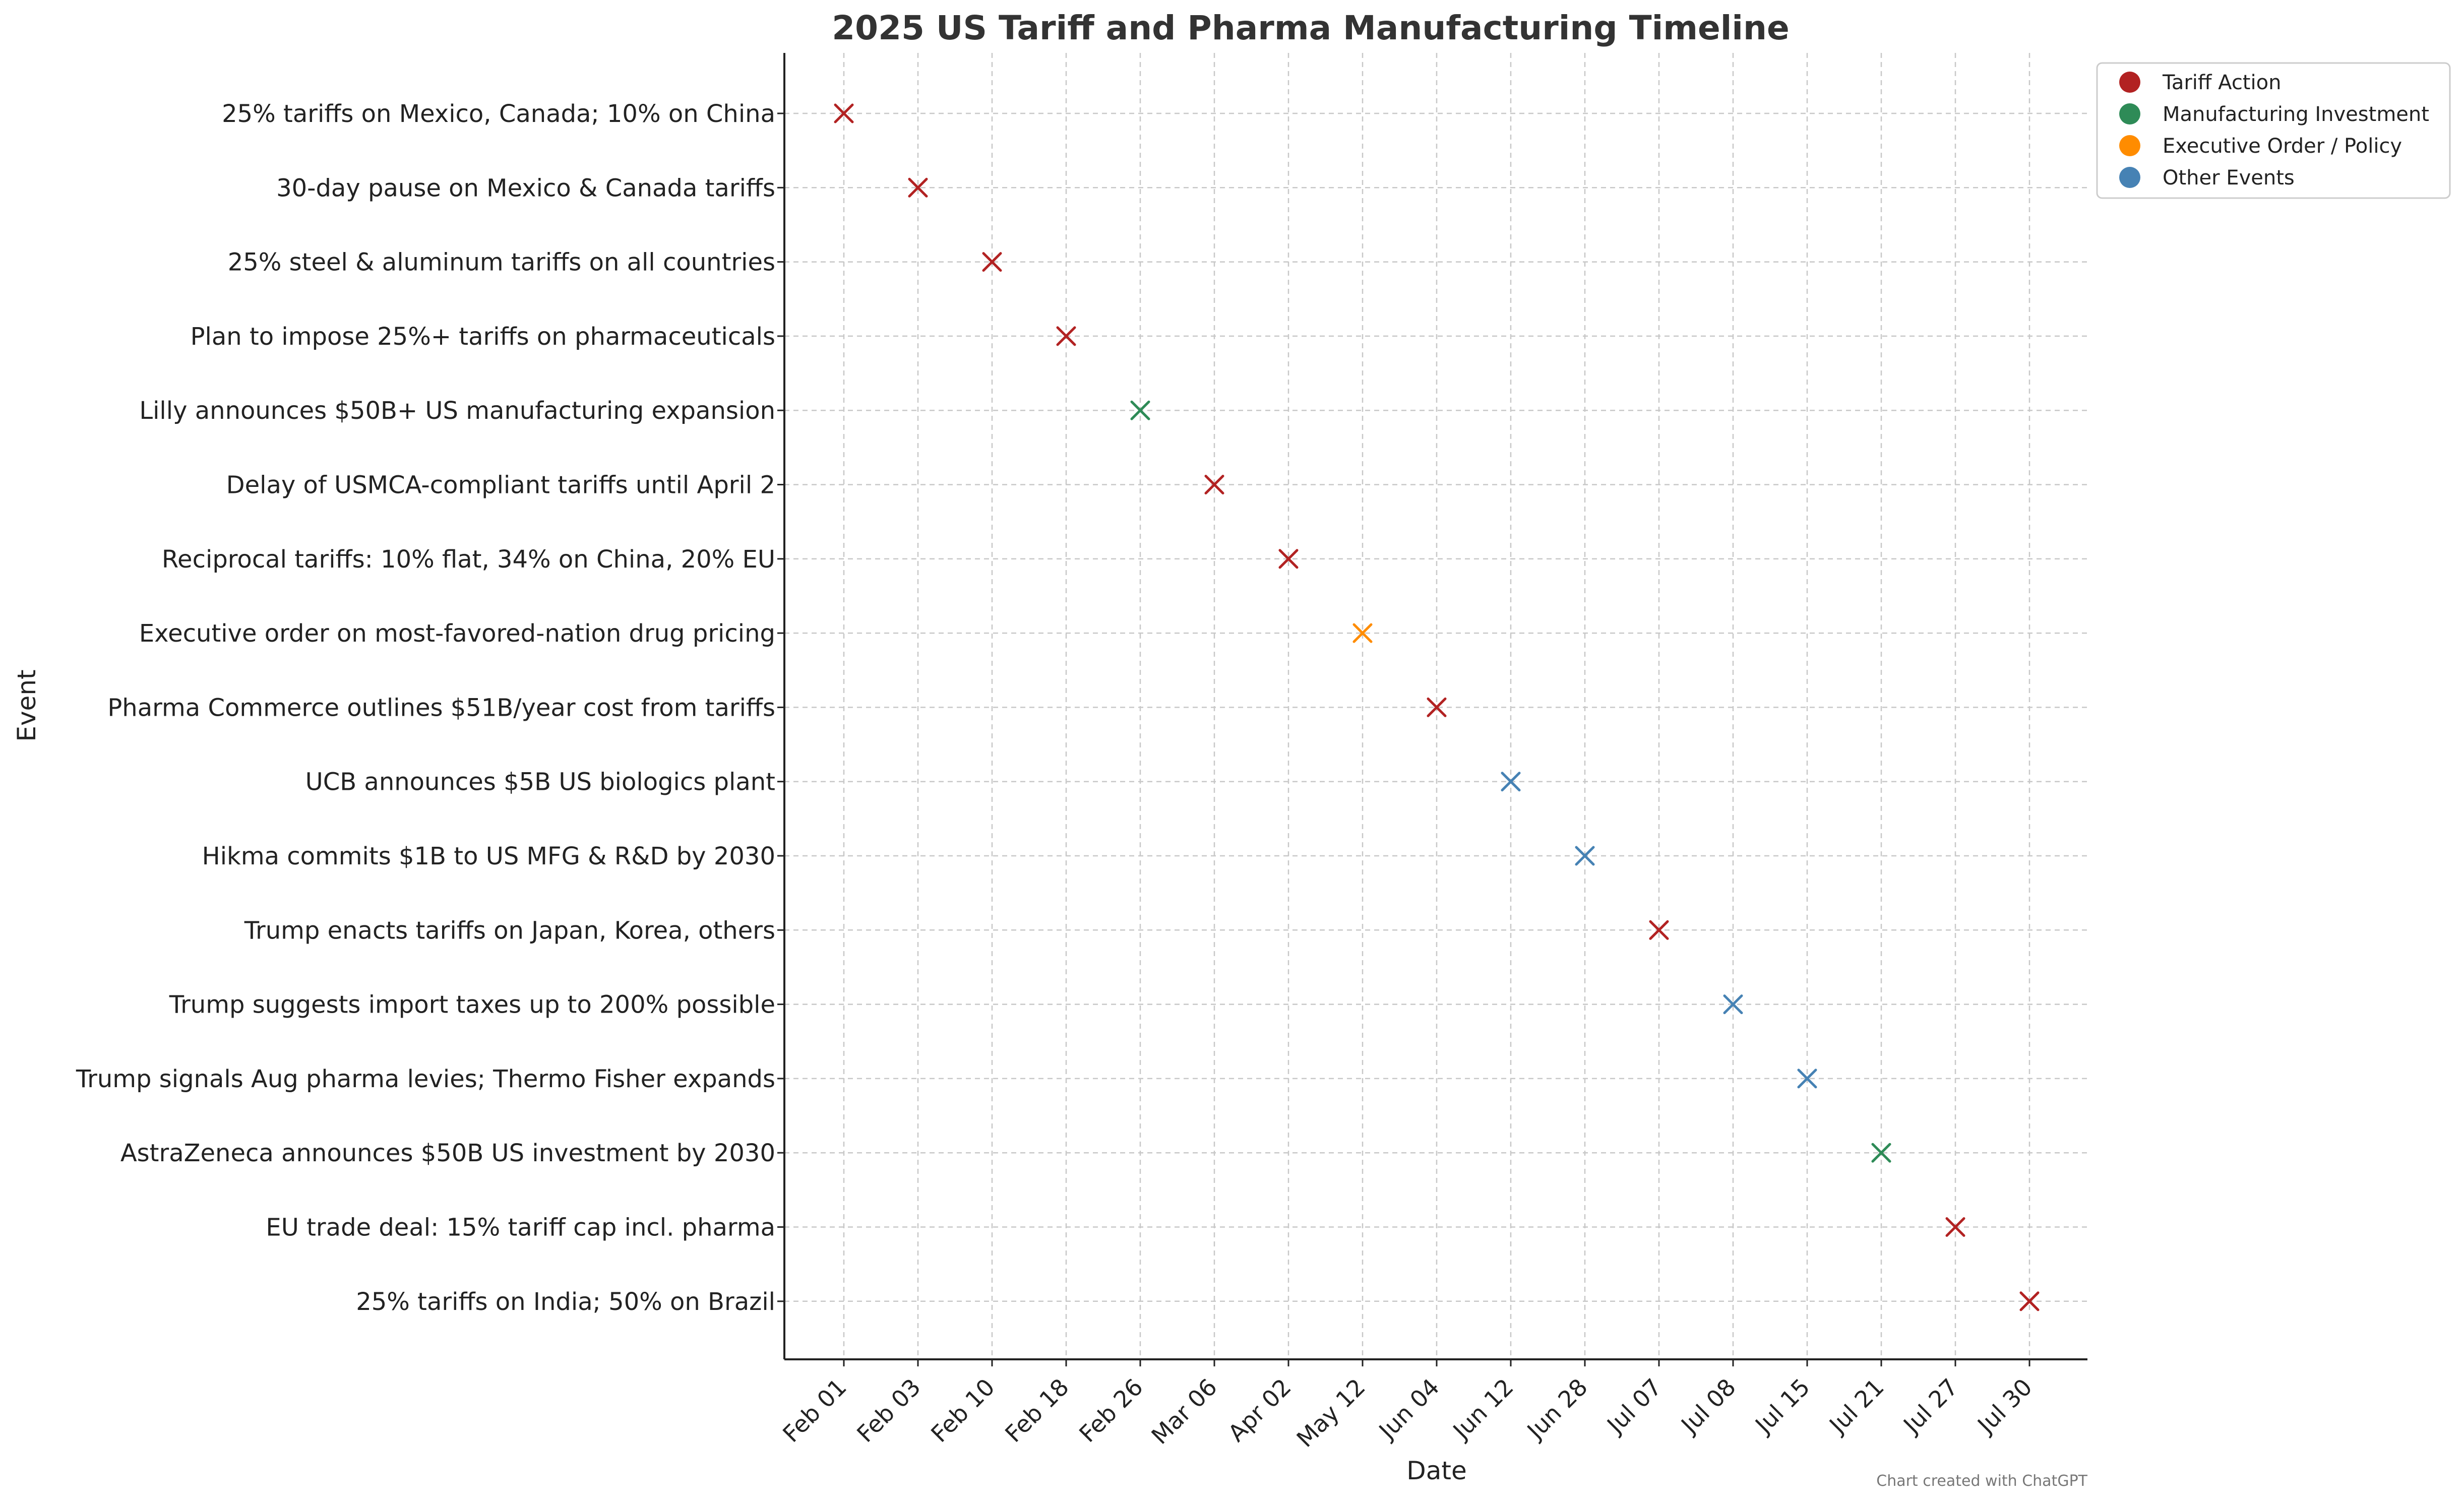 This screenshot has width=2464, height=1505. I want to click on x-tick-label: Jul 21, so click(1856, 1406).